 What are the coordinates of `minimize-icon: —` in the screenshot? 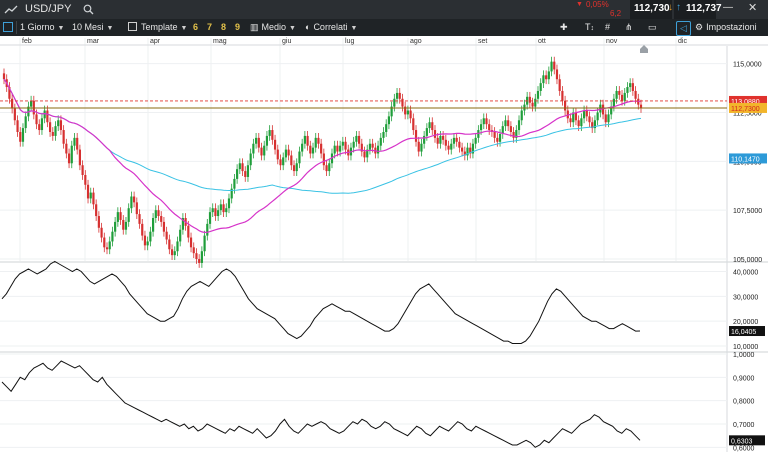 It's located at (728, 7).